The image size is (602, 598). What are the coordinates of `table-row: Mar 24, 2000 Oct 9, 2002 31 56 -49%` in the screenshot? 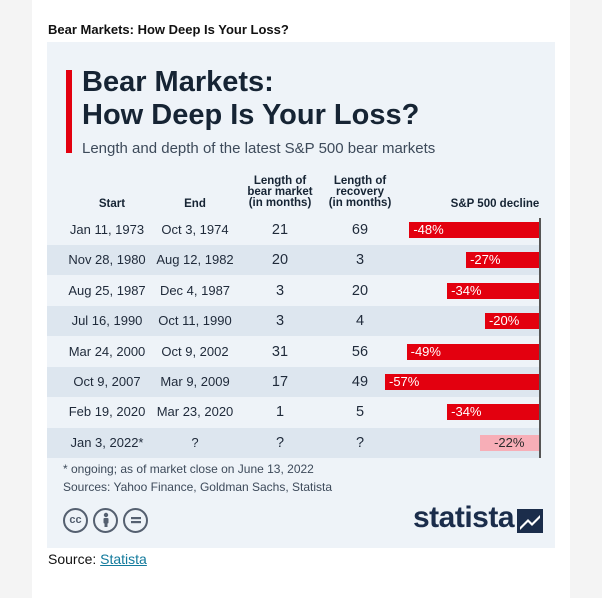 It's located at (294, 352).